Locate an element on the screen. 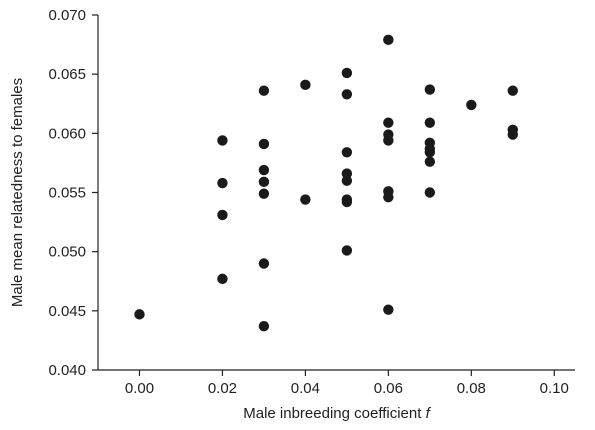 The image size is (595, 430). y-tick-label: 0.040 is located at coordinates (67, 370).